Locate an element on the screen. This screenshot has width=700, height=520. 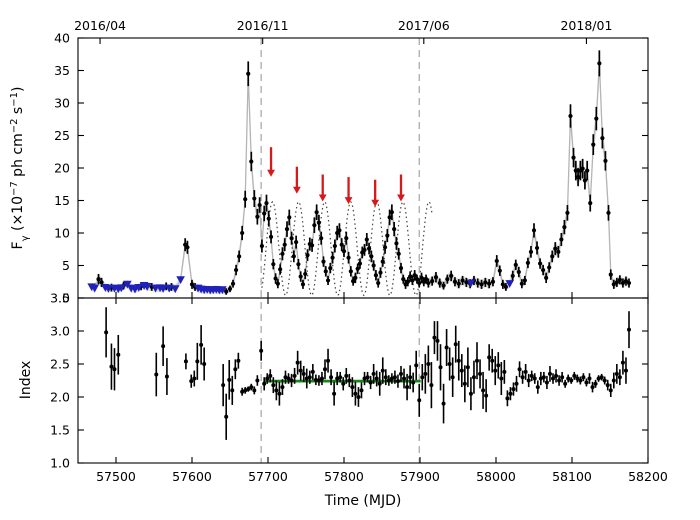
flux-axis-title: Fγ (×10−7 ph cm−2 s−1) is located at coordinates (20, 168).